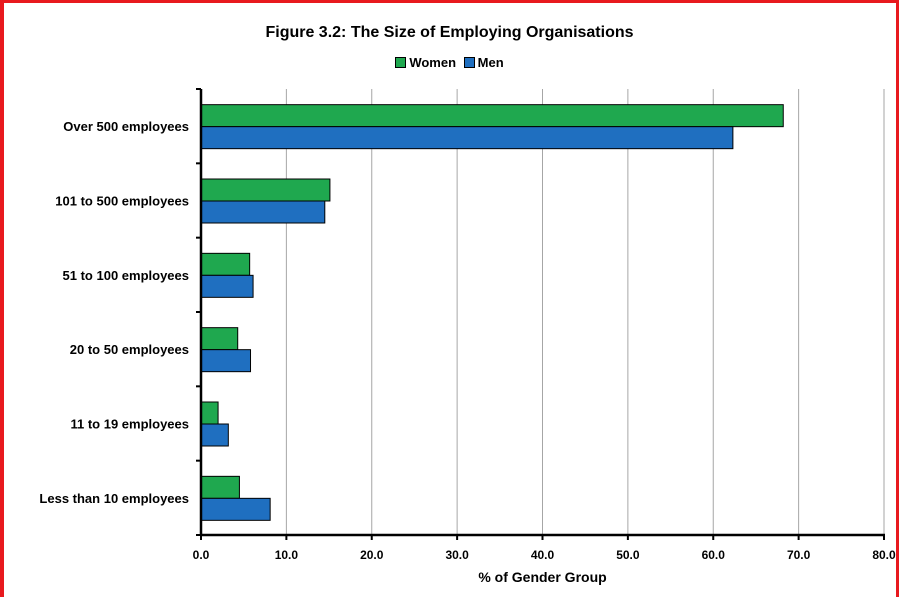 Image resolution: width=899 pixels, height=597 pixels. Describe the element at coordinates (287, 555) in the screenshot. I see `x-tick-label: 10.0` at that location.